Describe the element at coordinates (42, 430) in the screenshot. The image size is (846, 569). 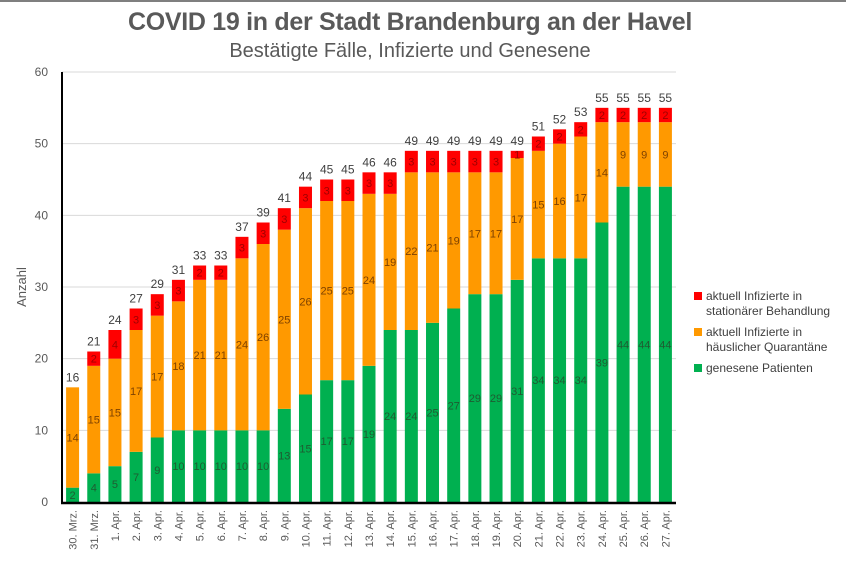
I see `y-tick-label: 10` at that location.